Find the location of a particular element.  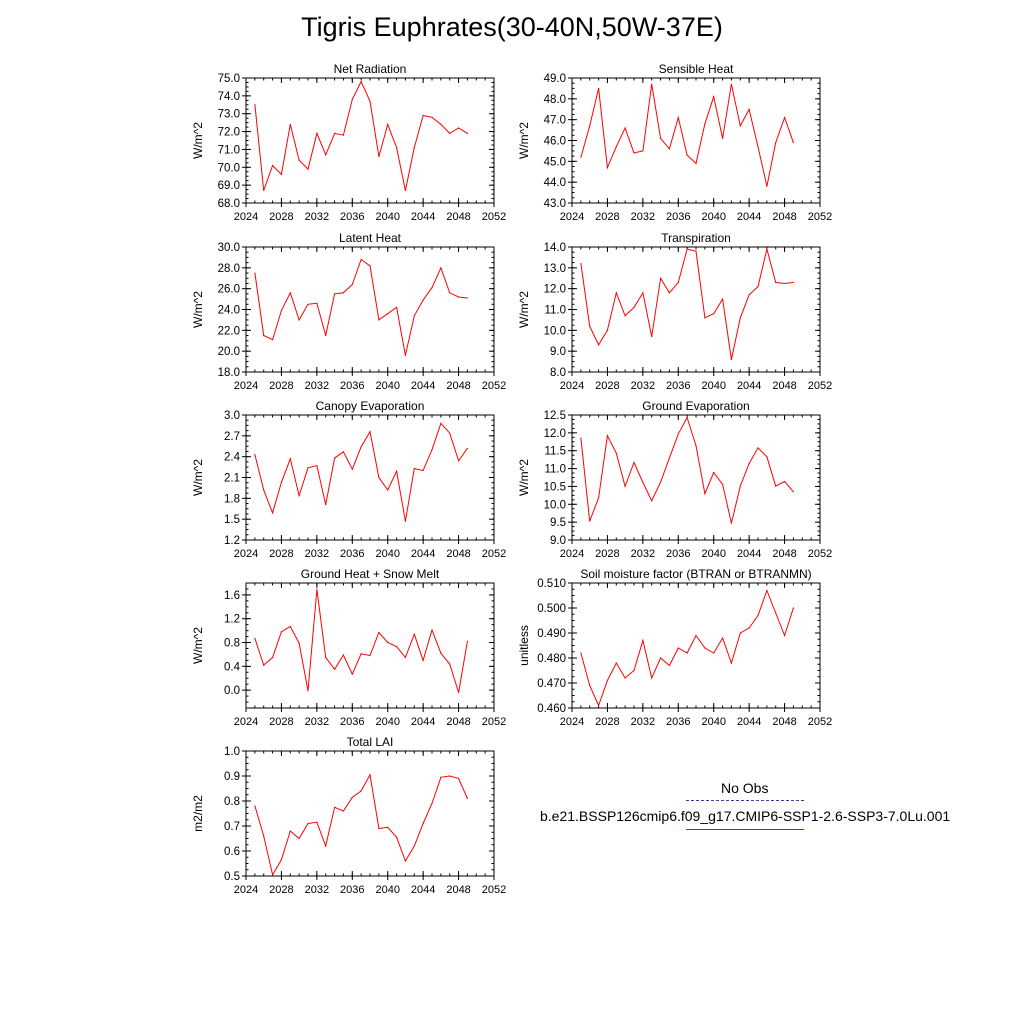

panel-title: Soil moisture factor (BTRAN or BTRANMN) is located at coordinates (695, 574).